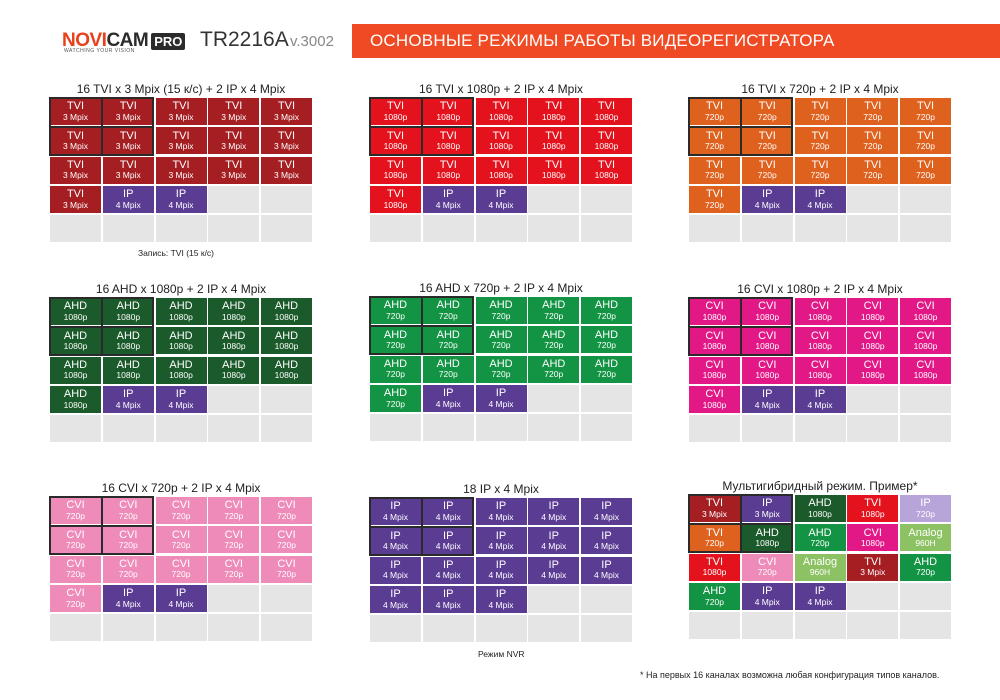 The image size is (1000, 700). I want to click on panel-title: 16 TVI x 3 Mpix (15 к/с) + 2 IP x 4 Mpix, so click(181, 89).